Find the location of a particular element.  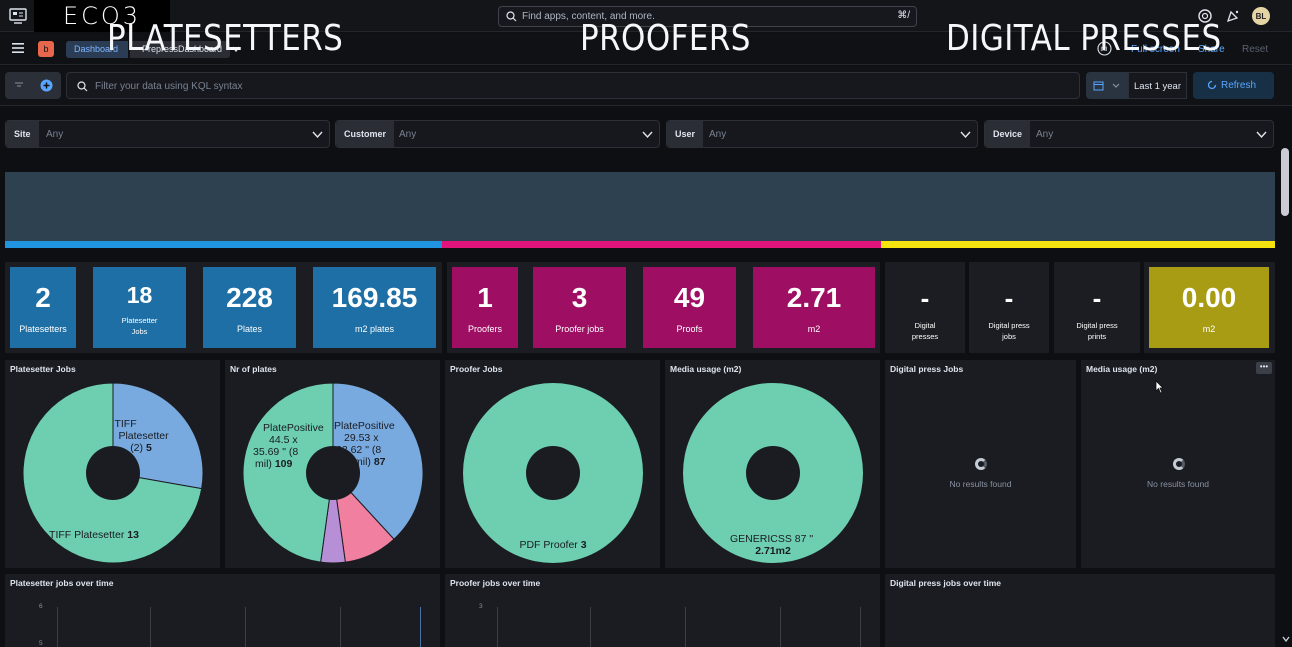

panel-title: Proofer Jobs is located at coordinates (476, 369).